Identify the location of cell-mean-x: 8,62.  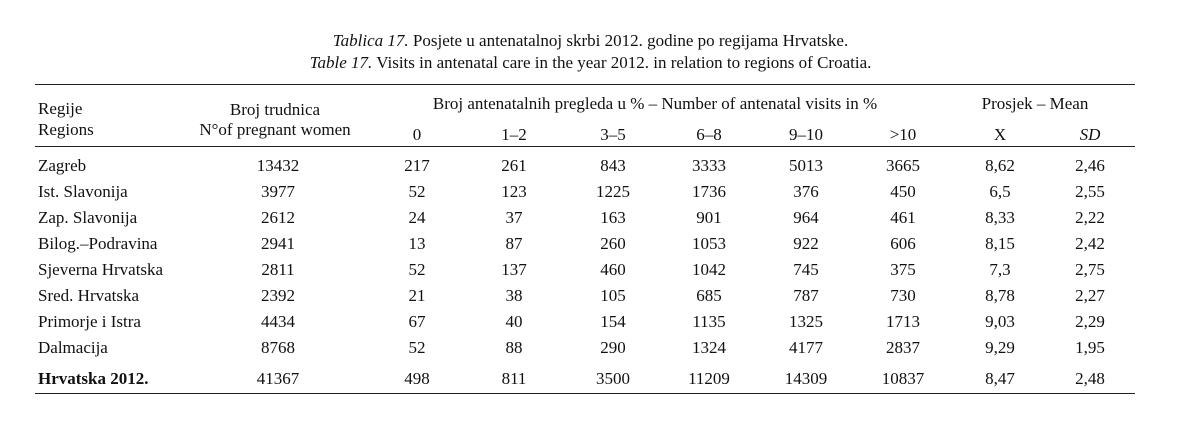
(1000, 165).